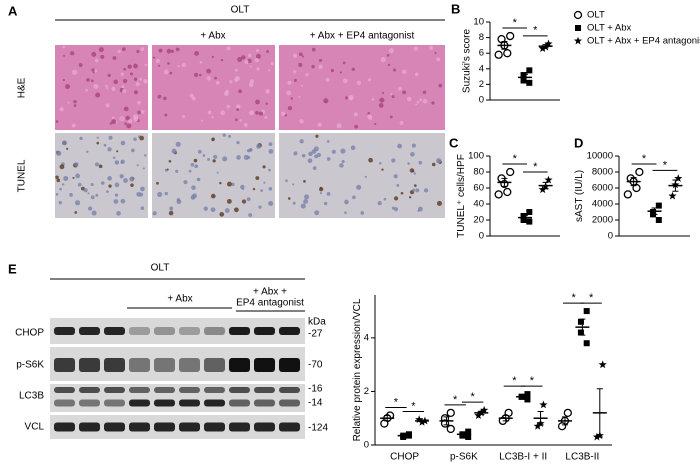 The image size is (700, 469). Describe the element at coordinates (578, 28) in the screenshot. I see `legend-marker` at that location.